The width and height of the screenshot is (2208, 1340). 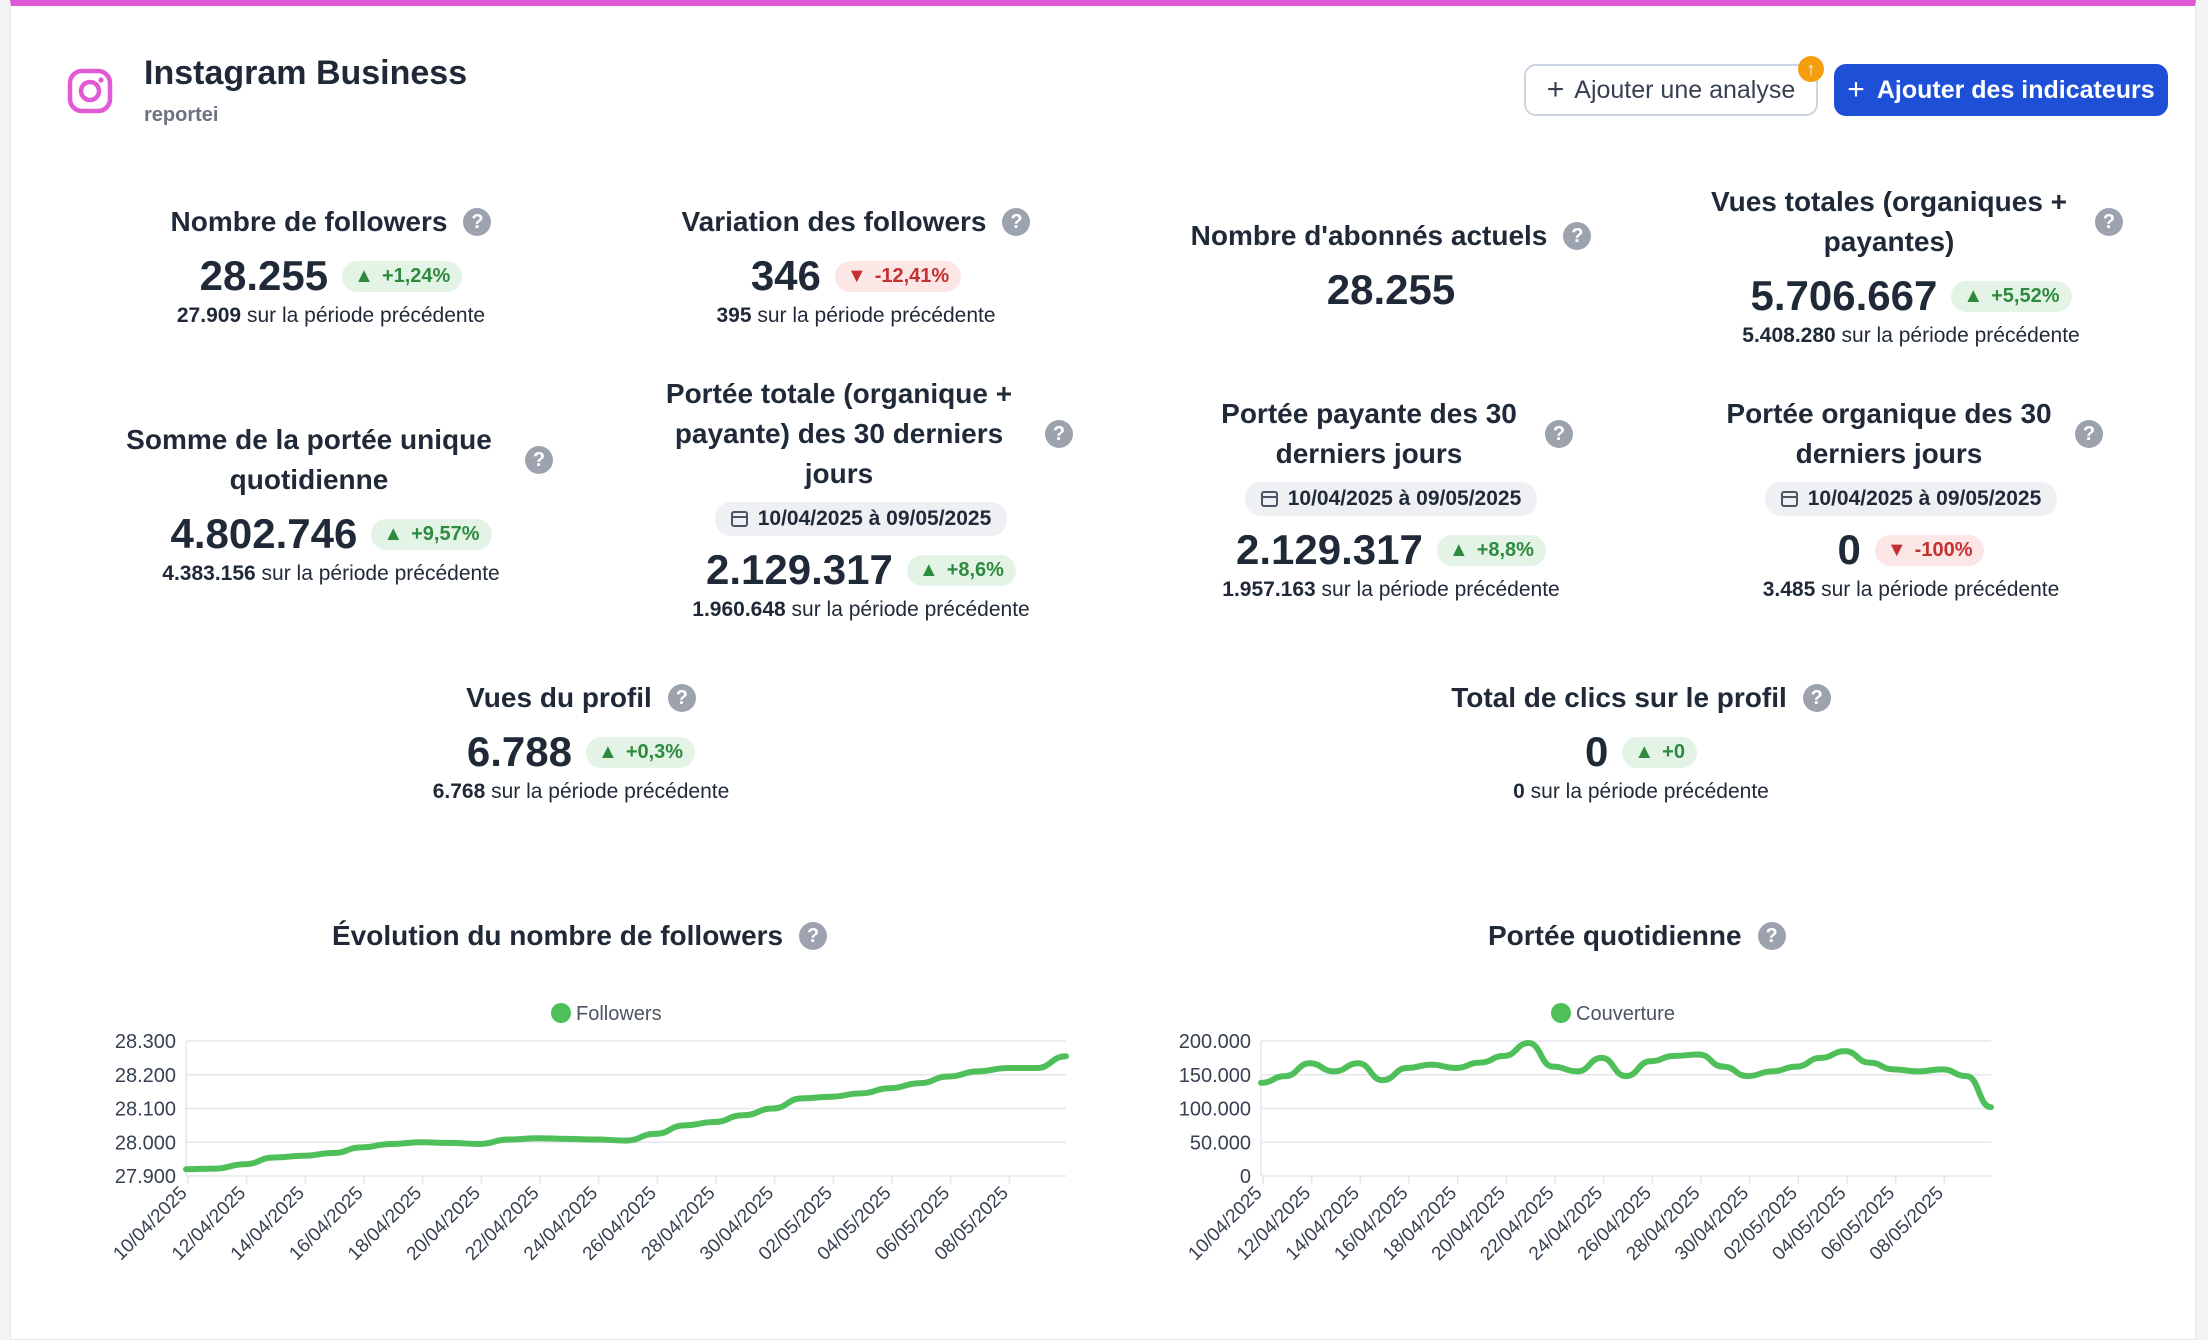 What do you see at coordinates (786, 276) in the screenshot?
I see `metric-value: 346` at bounding box center [786, 276].